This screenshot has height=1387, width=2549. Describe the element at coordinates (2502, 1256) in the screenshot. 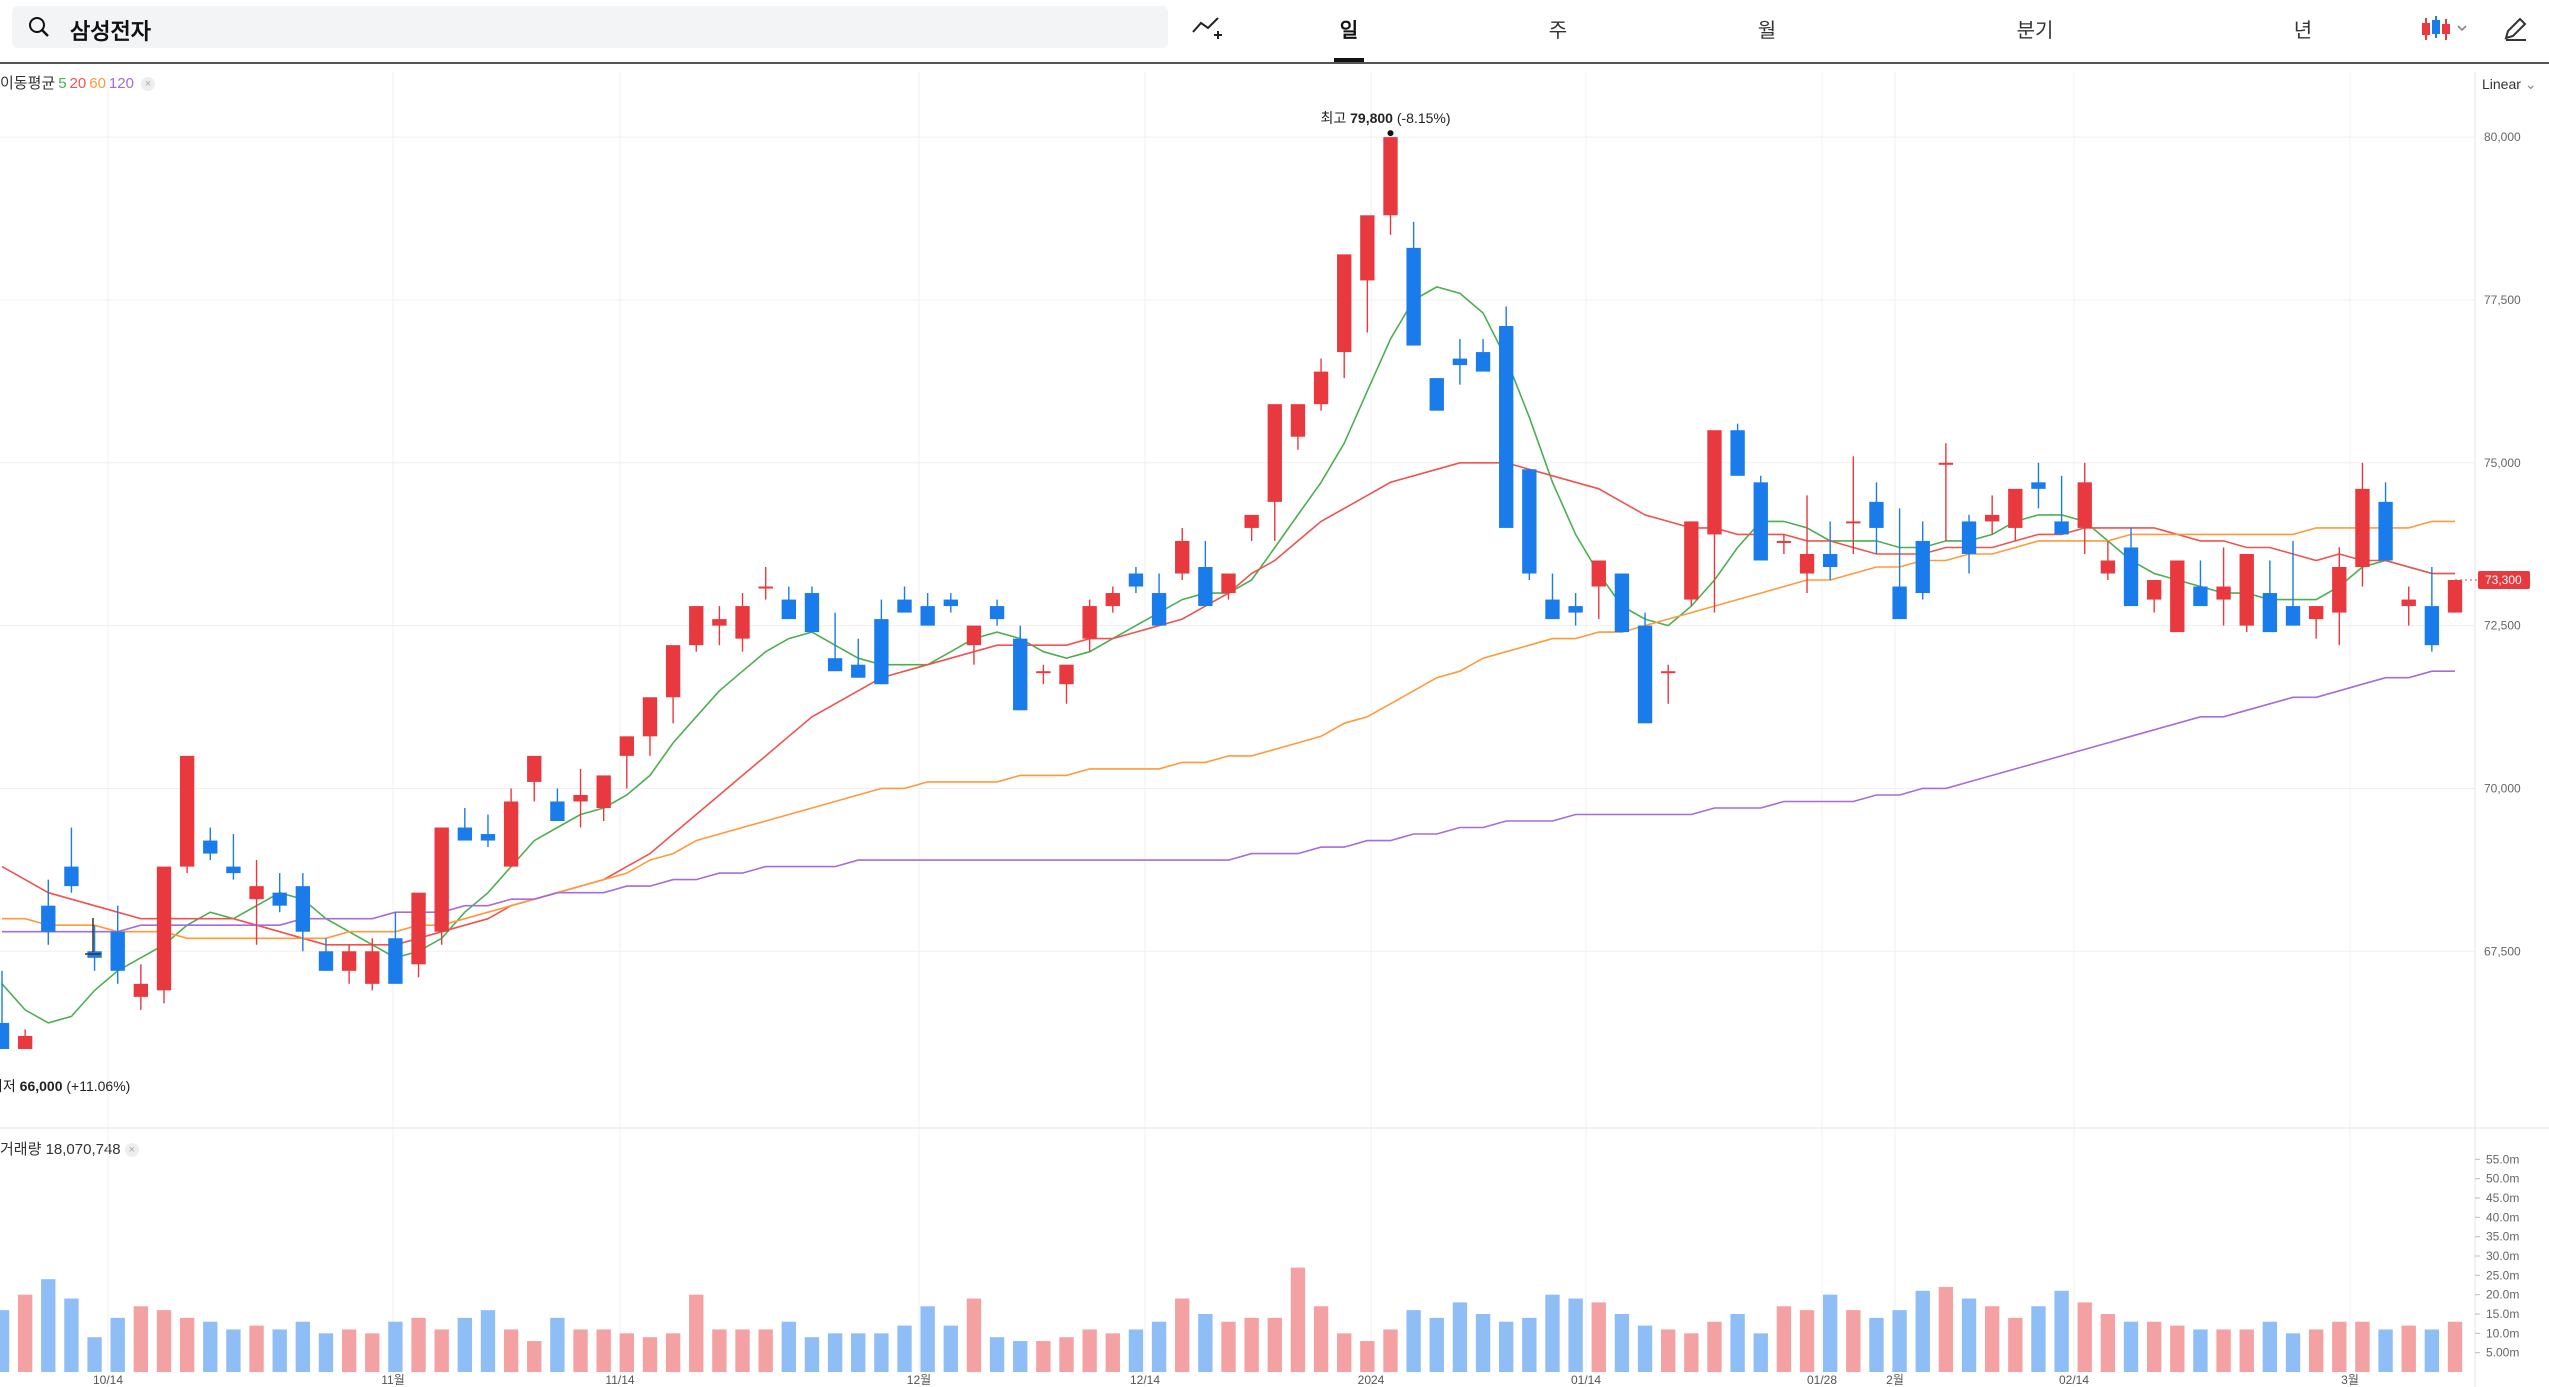

I see `volume-tick-label: 30.0m` at that location.